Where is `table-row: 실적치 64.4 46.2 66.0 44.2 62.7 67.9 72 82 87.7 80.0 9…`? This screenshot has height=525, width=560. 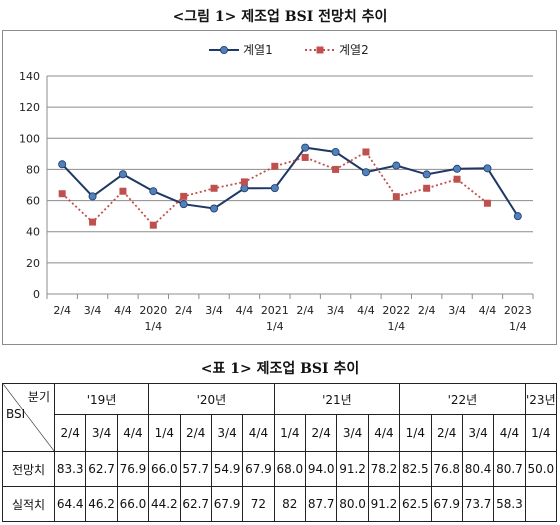 table-row: 실적치 64.4 46.2 66.0 44.2 62.7 67.9 72 82 87.7 80.0 9… is located at coordinates (280, 504).